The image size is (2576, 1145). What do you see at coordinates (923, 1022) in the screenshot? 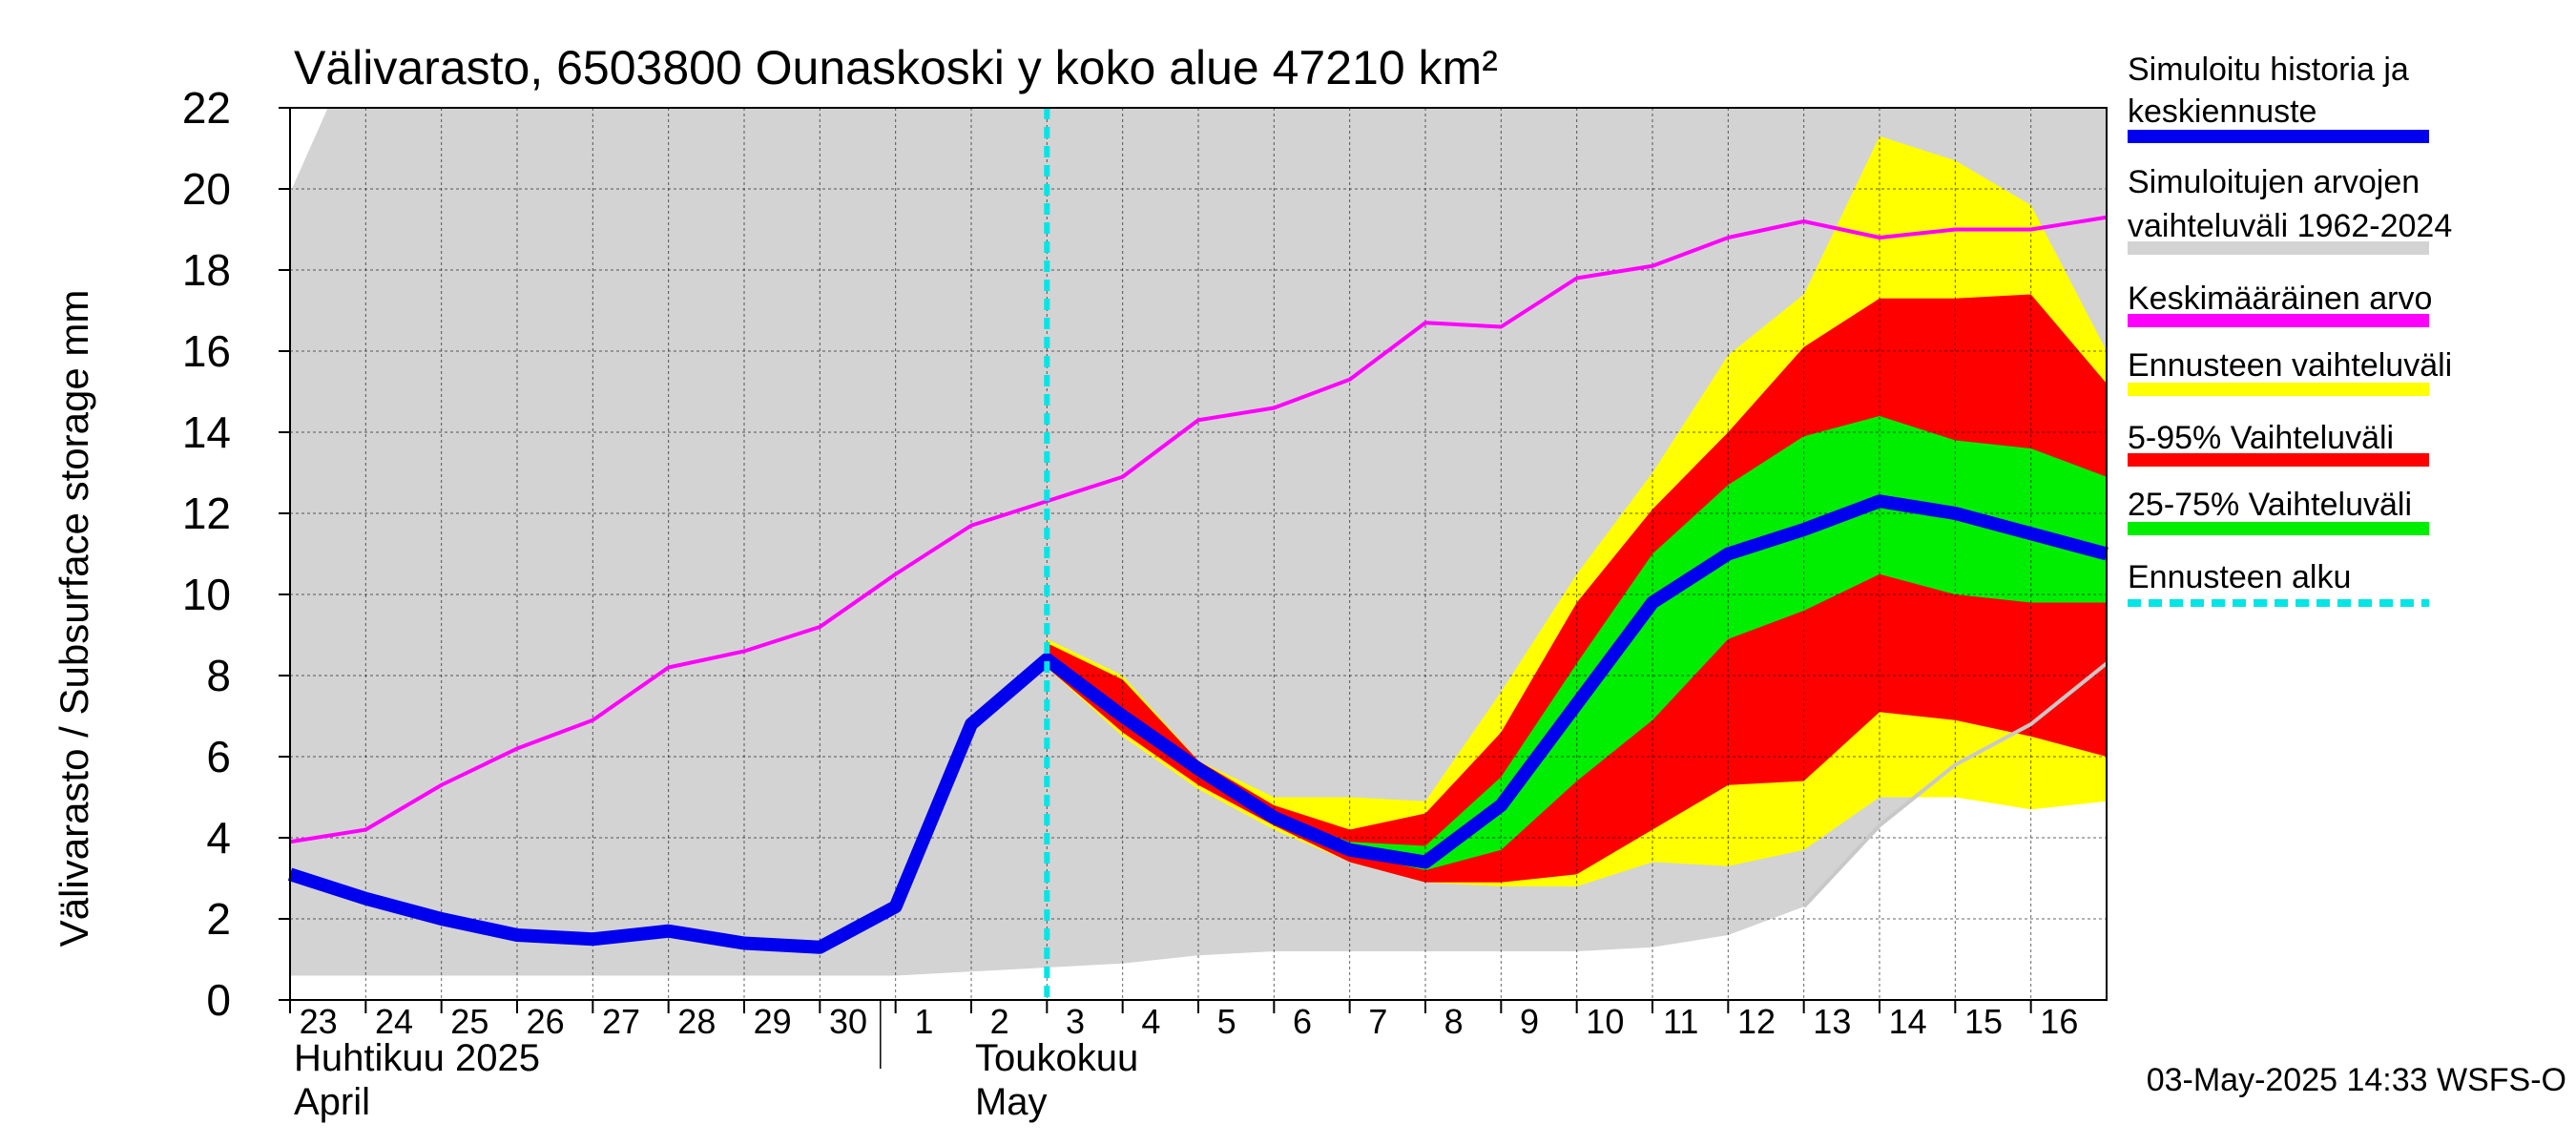
I see `x-tick-label-8: 1` at bounding box center [923, 1022].